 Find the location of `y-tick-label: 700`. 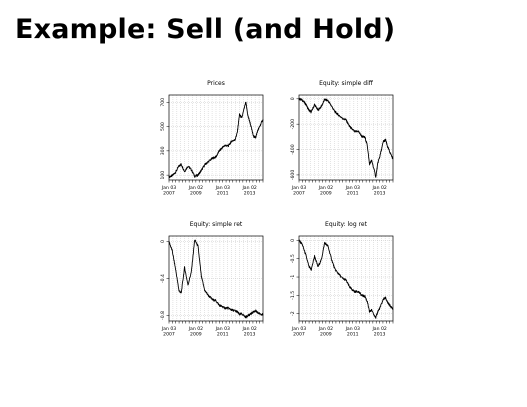

y-tick-label: 700 is located at coordinates (163, 102).